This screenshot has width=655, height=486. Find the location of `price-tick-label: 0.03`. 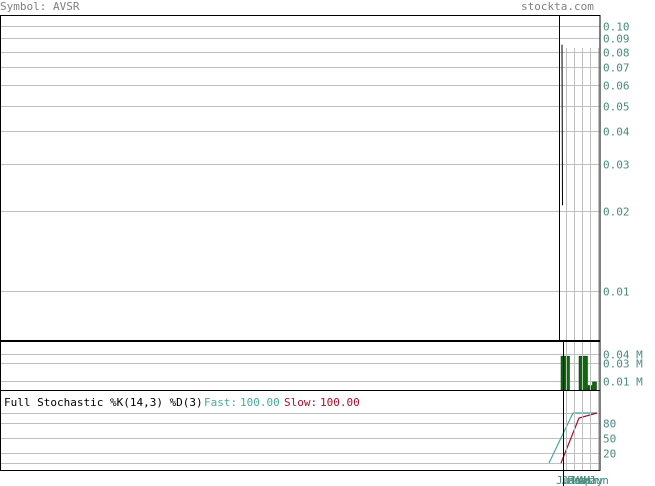

price-tick-label: 0.03 is located at coordinates (616, 165).